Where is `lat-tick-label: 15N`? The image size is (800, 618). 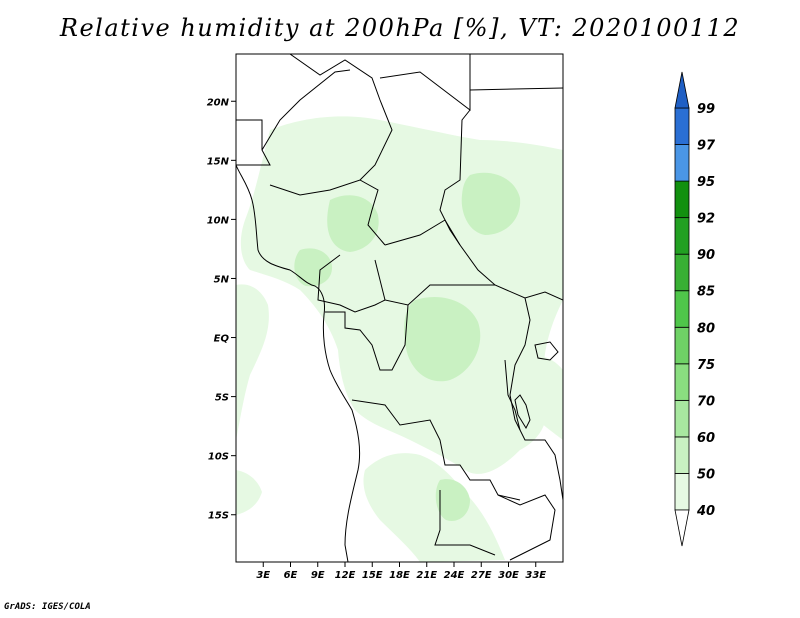
lat-tick-label: 15N is located at coordinates (218, 161).